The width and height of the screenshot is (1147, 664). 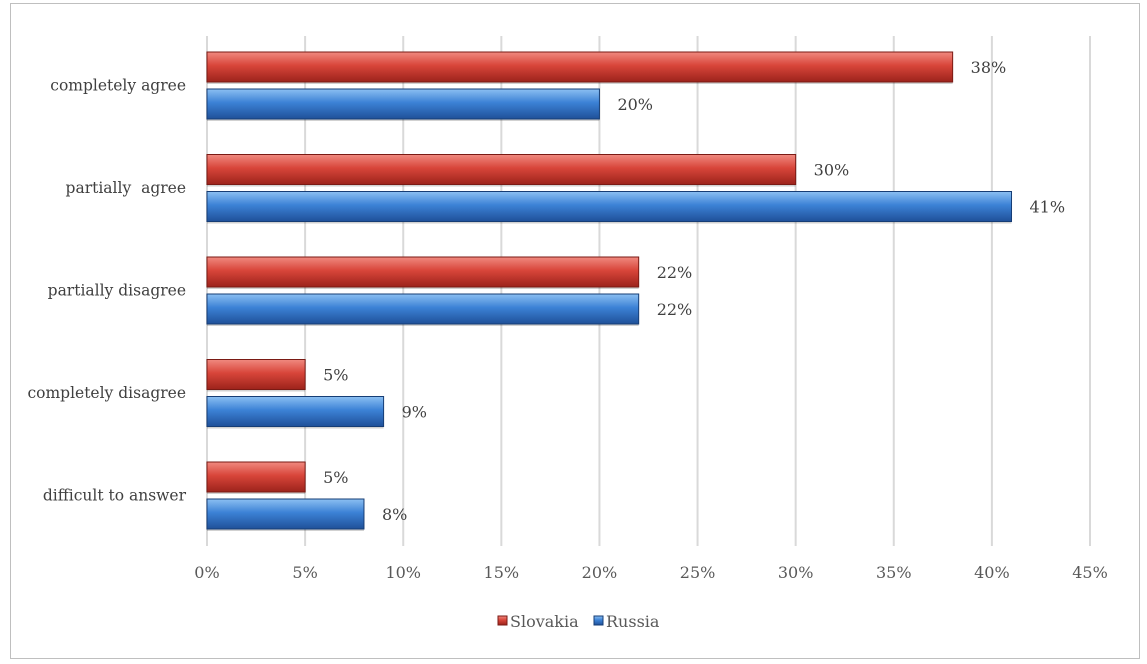 What do you see at coordinates (635, 104) in the screenshot?
I see `data-label: 20%` at bounding box center [635, 104].